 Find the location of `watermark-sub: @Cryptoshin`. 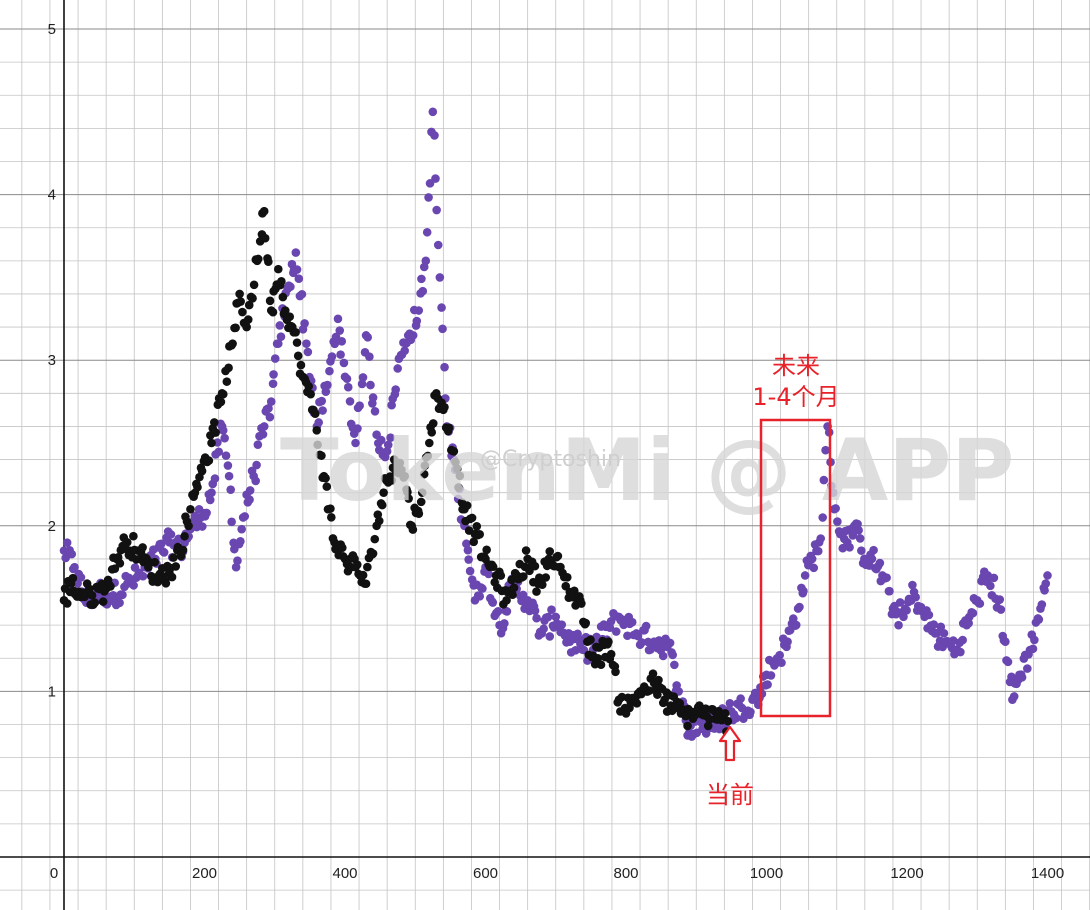

watermark-sub: @Cryptoshin is located at coordinates (550, 459).